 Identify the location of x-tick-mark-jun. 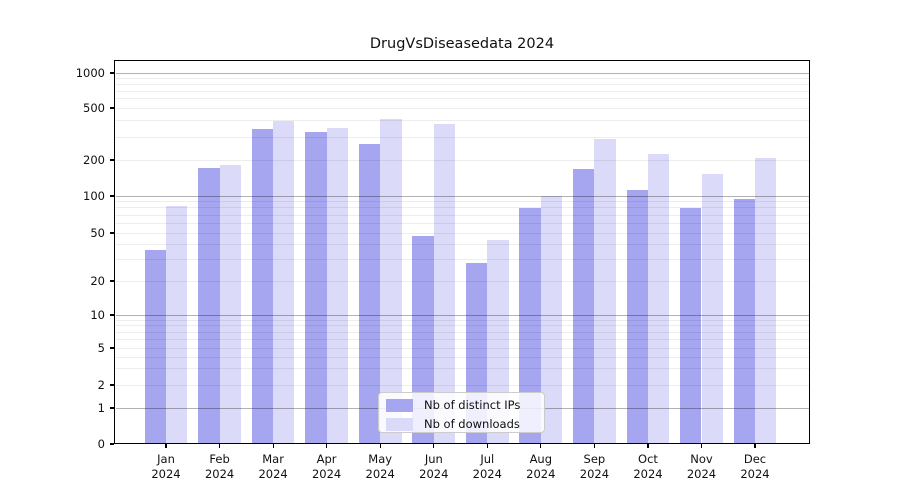
(434, 446).